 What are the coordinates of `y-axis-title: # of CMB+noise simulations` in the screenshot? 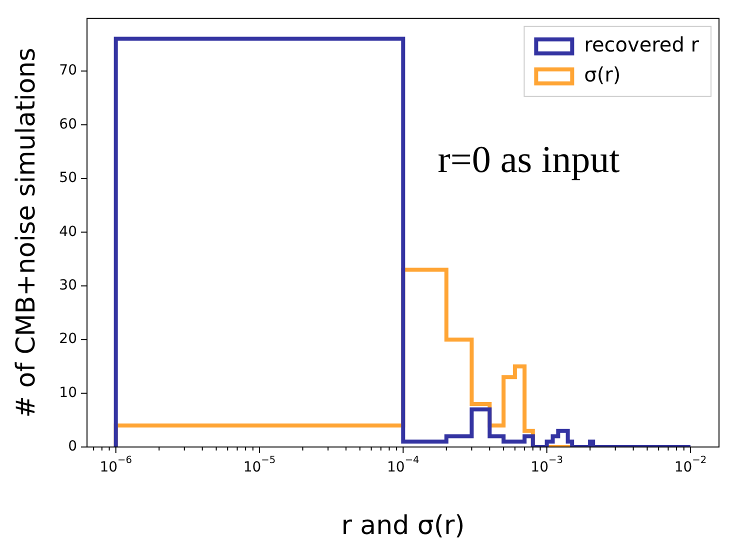 It's located at (26, 233).